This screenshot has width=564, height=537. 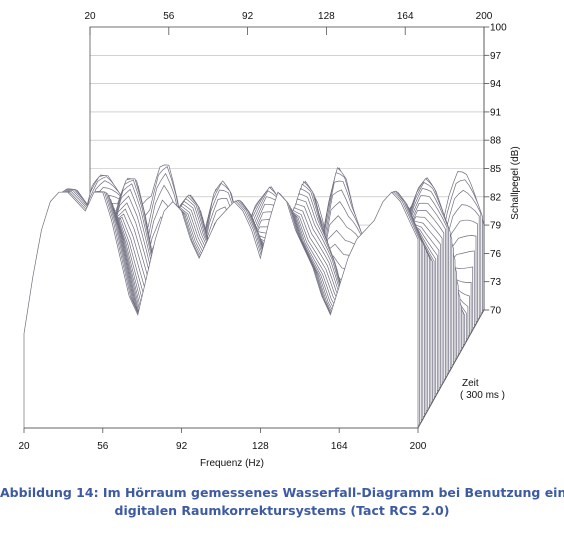 What do you see at coordinates (496, 112) in the screenshot?
I see `level-tick-label: 91` at bounding box center [496, 112].